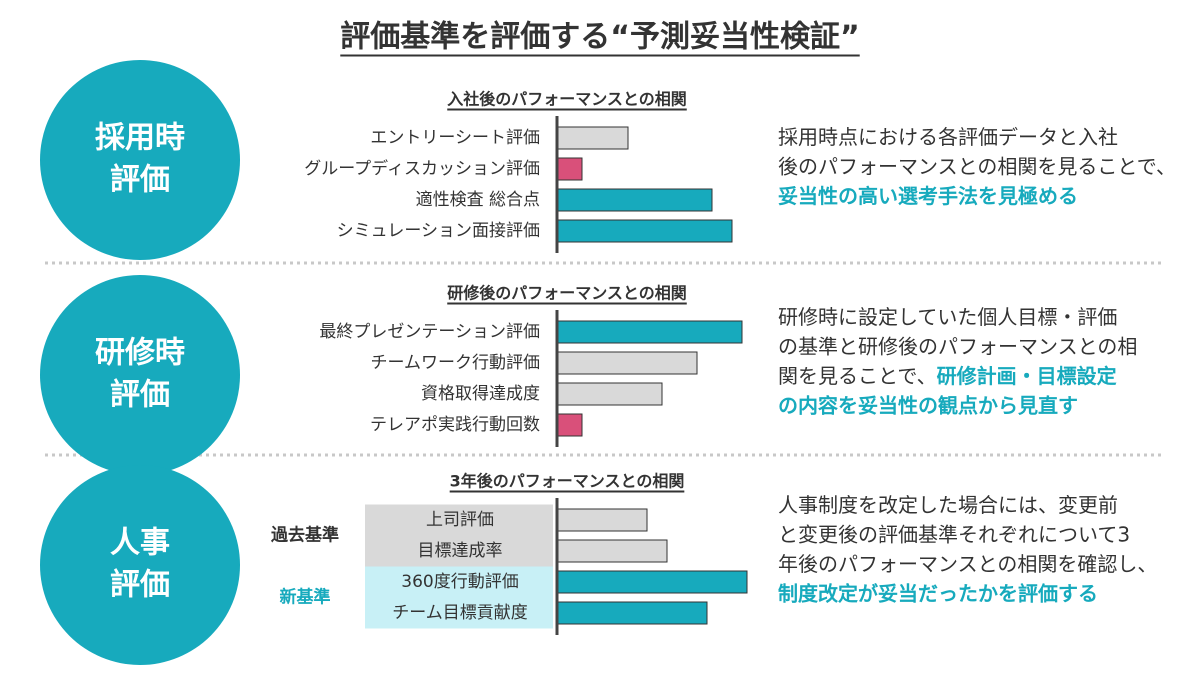 The height and width of the screenshot is (678, 1200). I want to click on section-label: 採用時, so click(140, 138).